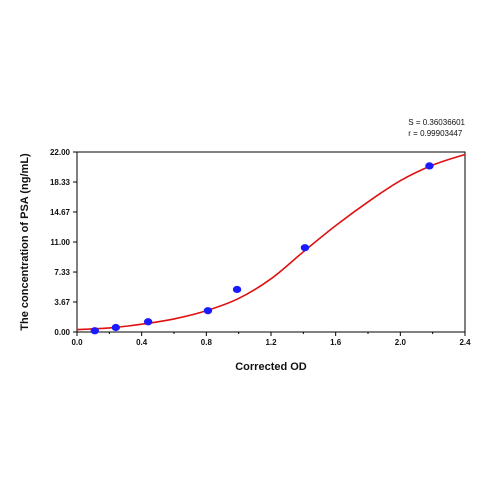 The height and width of the screenshot is (480, 480). What do you see at coordinates (142, 342) in the screenshot?
I see `x-tick-label: 0.4` at bounding box center [142, 342].